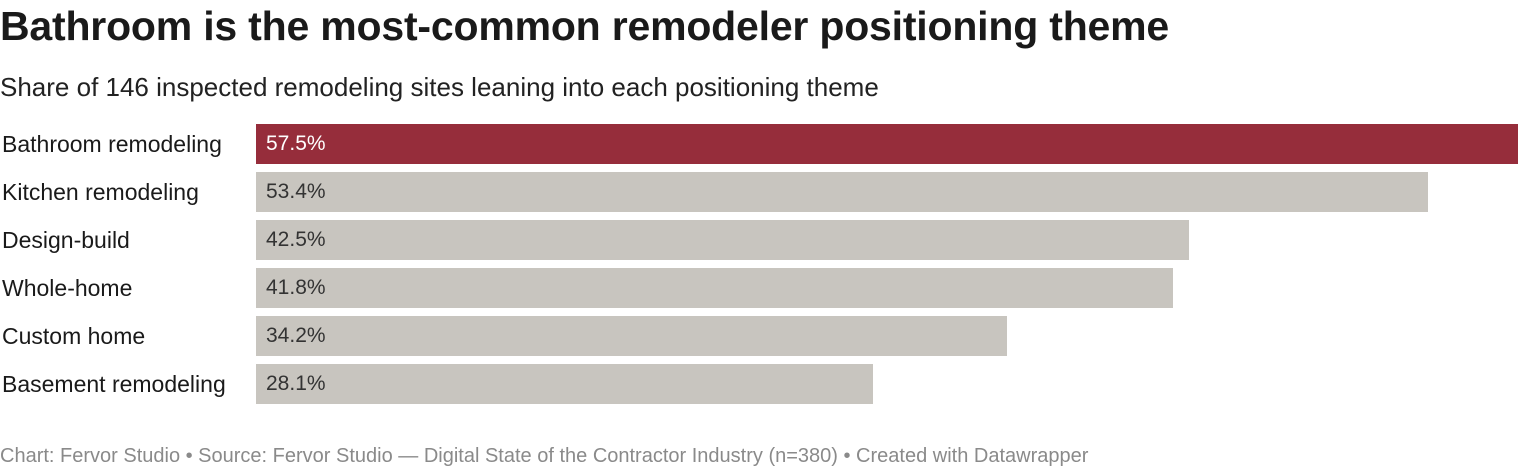  Describe the element at coordinates (114, 384) in the screenshot. I see `category-label: Basement remodeling` at that location.